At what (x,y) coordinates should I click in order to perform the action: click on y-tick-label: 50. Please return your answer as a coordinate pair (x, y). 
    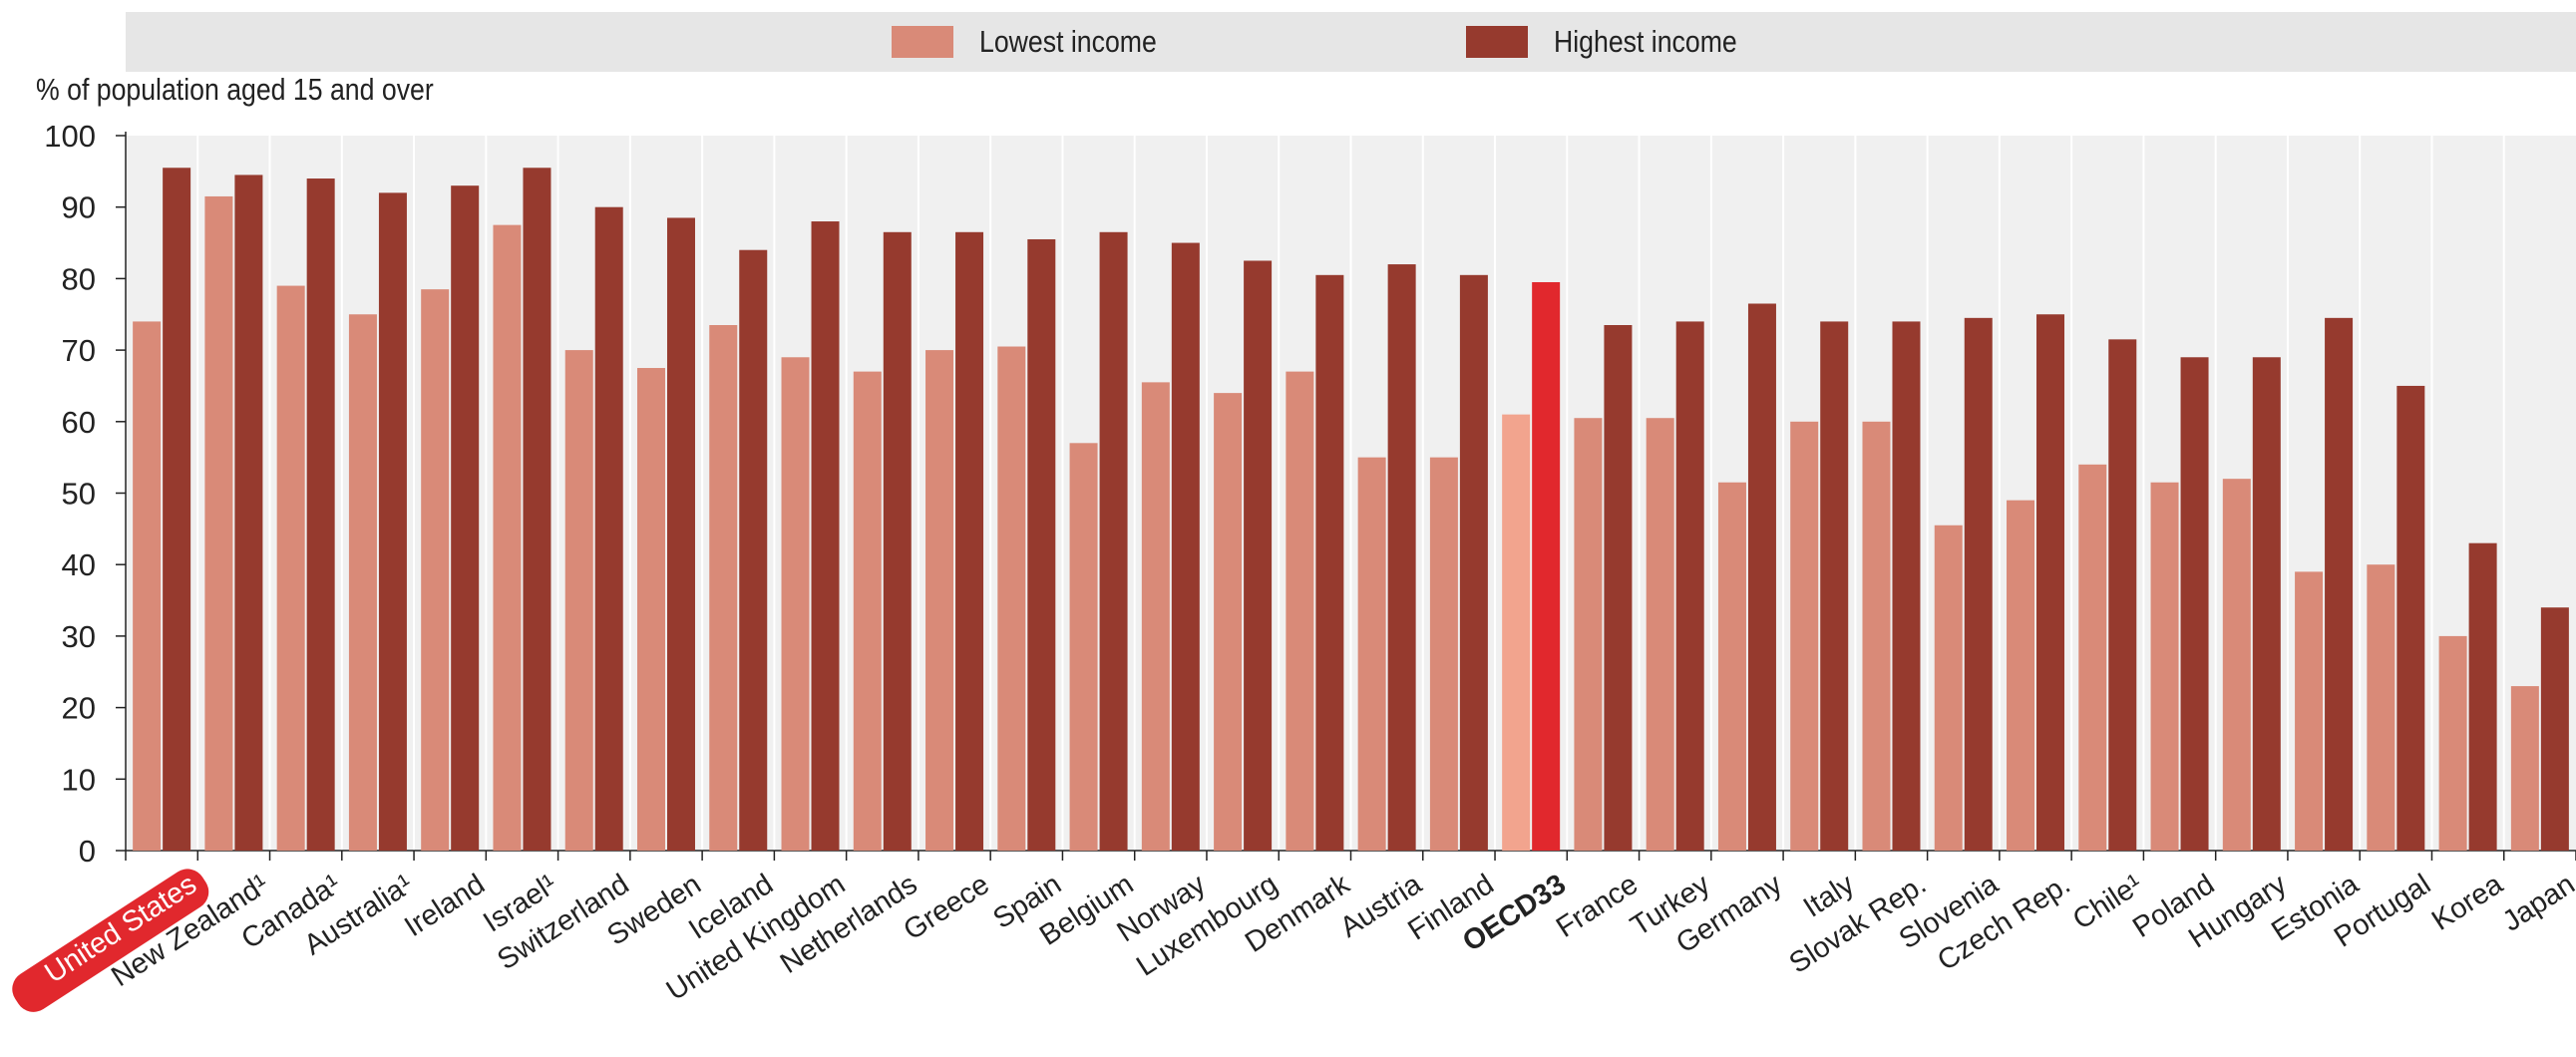
    Looking at the image, I should click on (79, 494).